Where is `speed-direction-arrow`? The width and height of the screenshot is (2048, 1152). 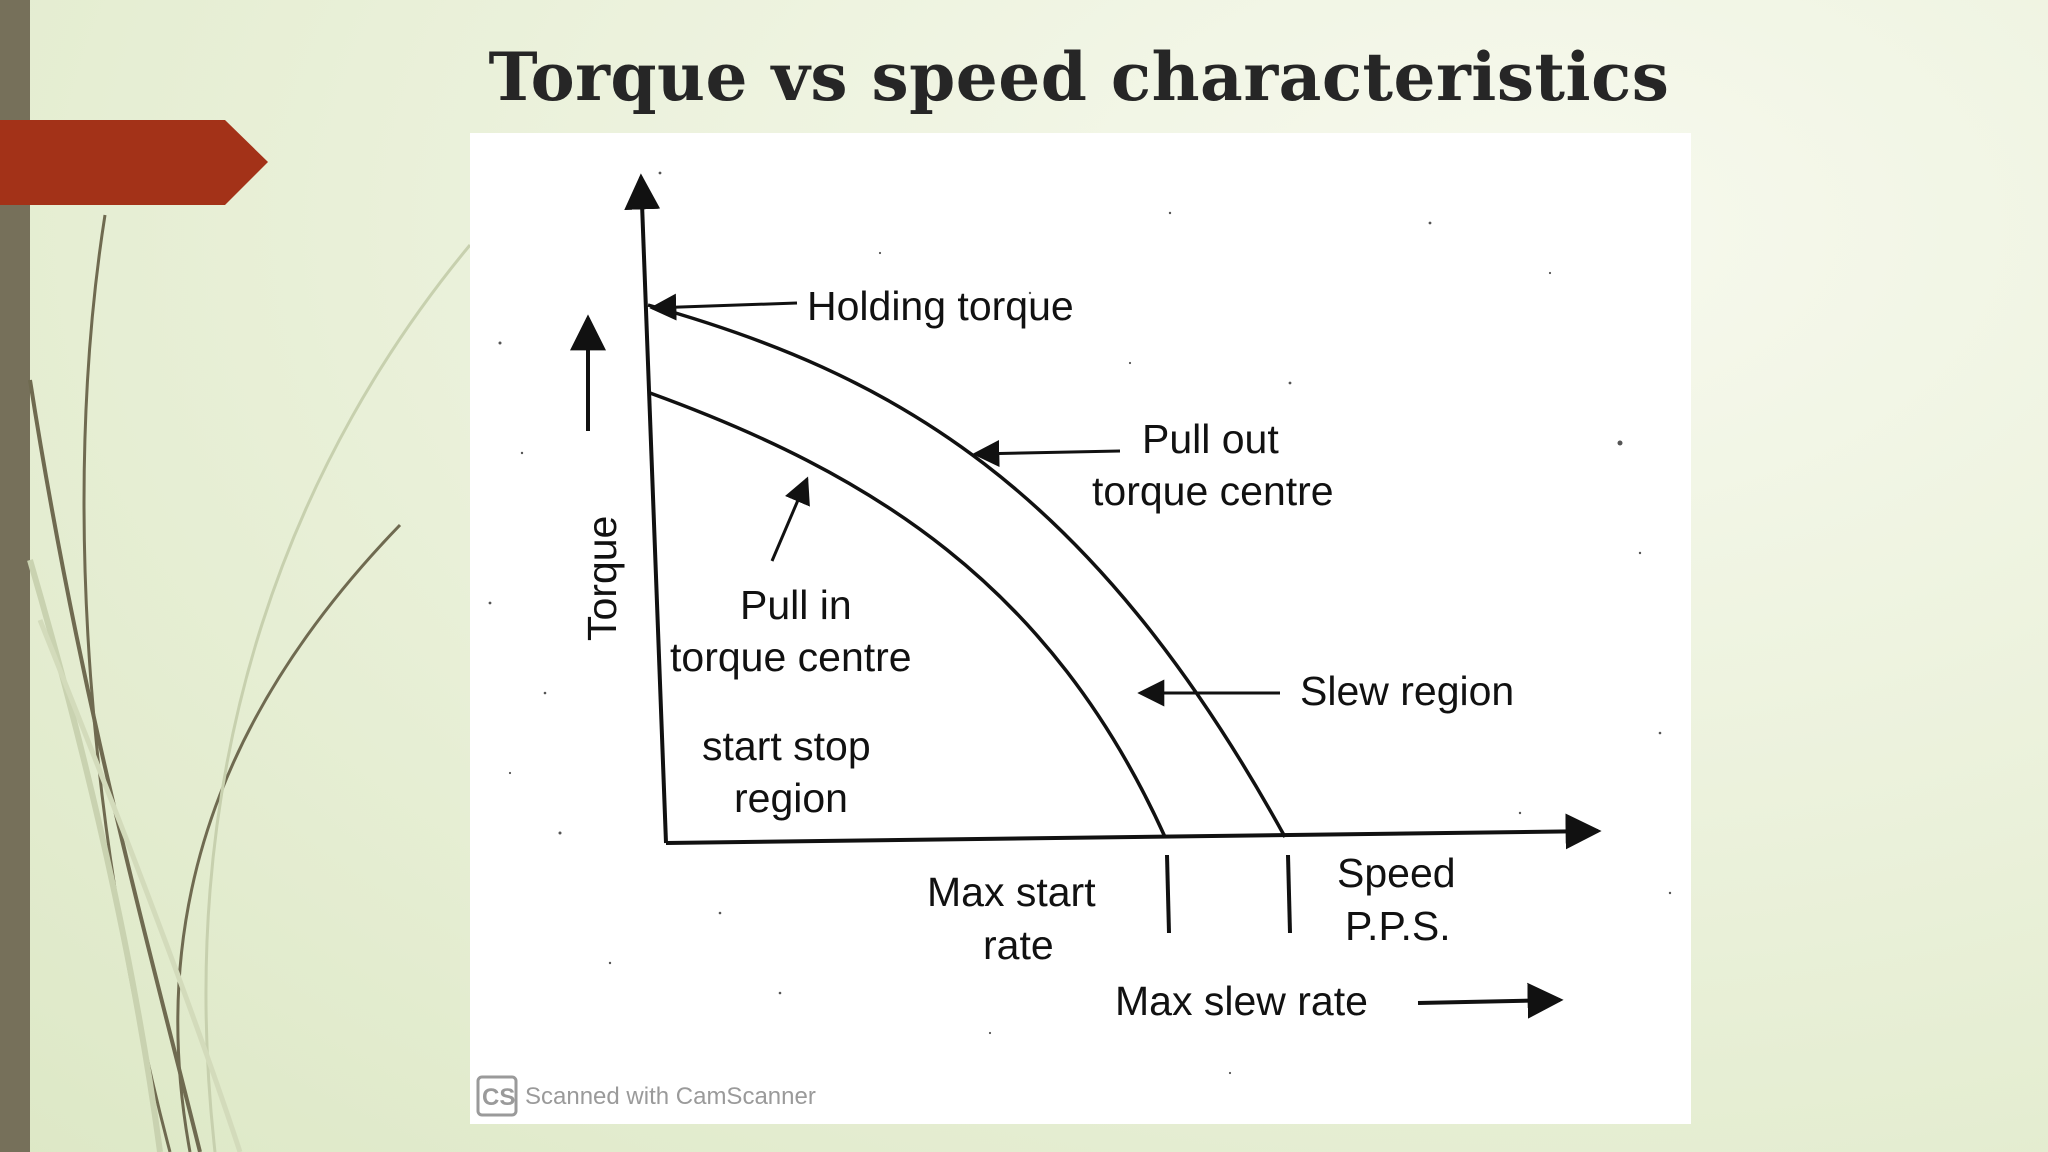
speed-direction-arrow is located at coordinates (1490, 1000).